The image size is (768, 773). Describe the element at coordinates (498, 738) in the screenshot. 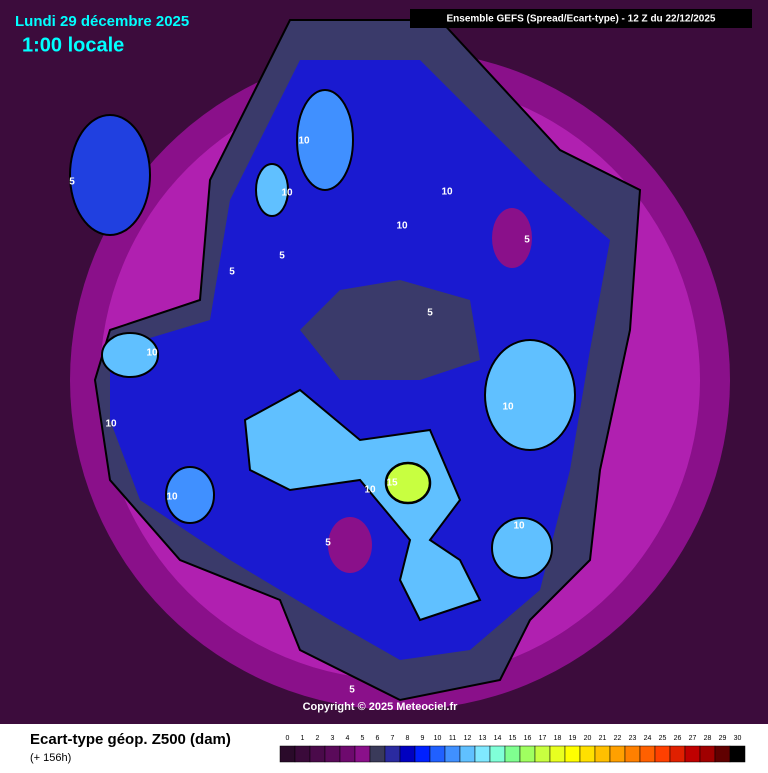

I see `legend-tick: 14` at that location.